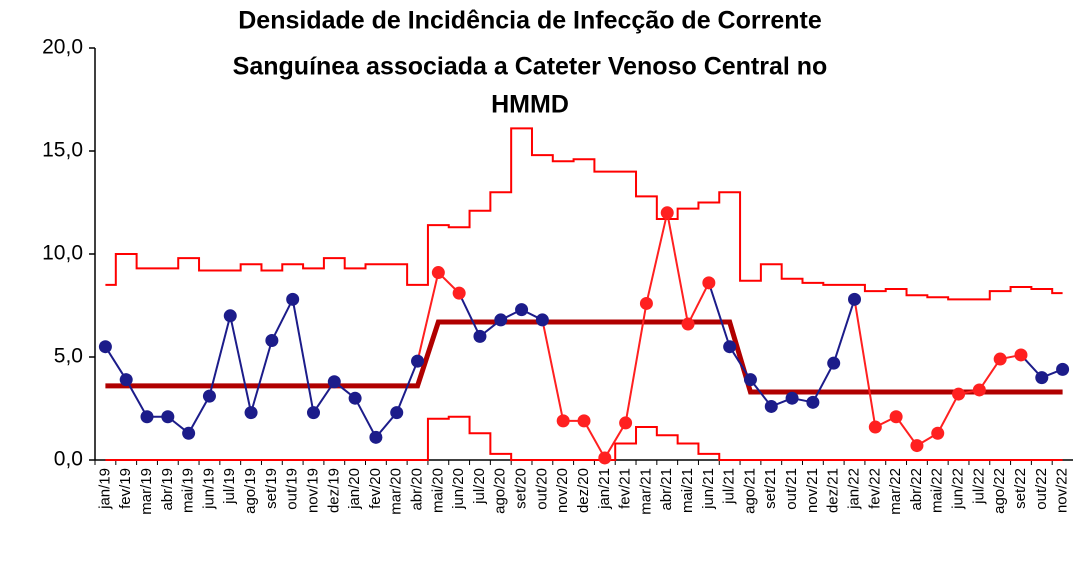 The width and height of the screenshot is (1080, 566). Describe the element at coordinates (584, 357) in the screenshot. I see `center-line` at that location.